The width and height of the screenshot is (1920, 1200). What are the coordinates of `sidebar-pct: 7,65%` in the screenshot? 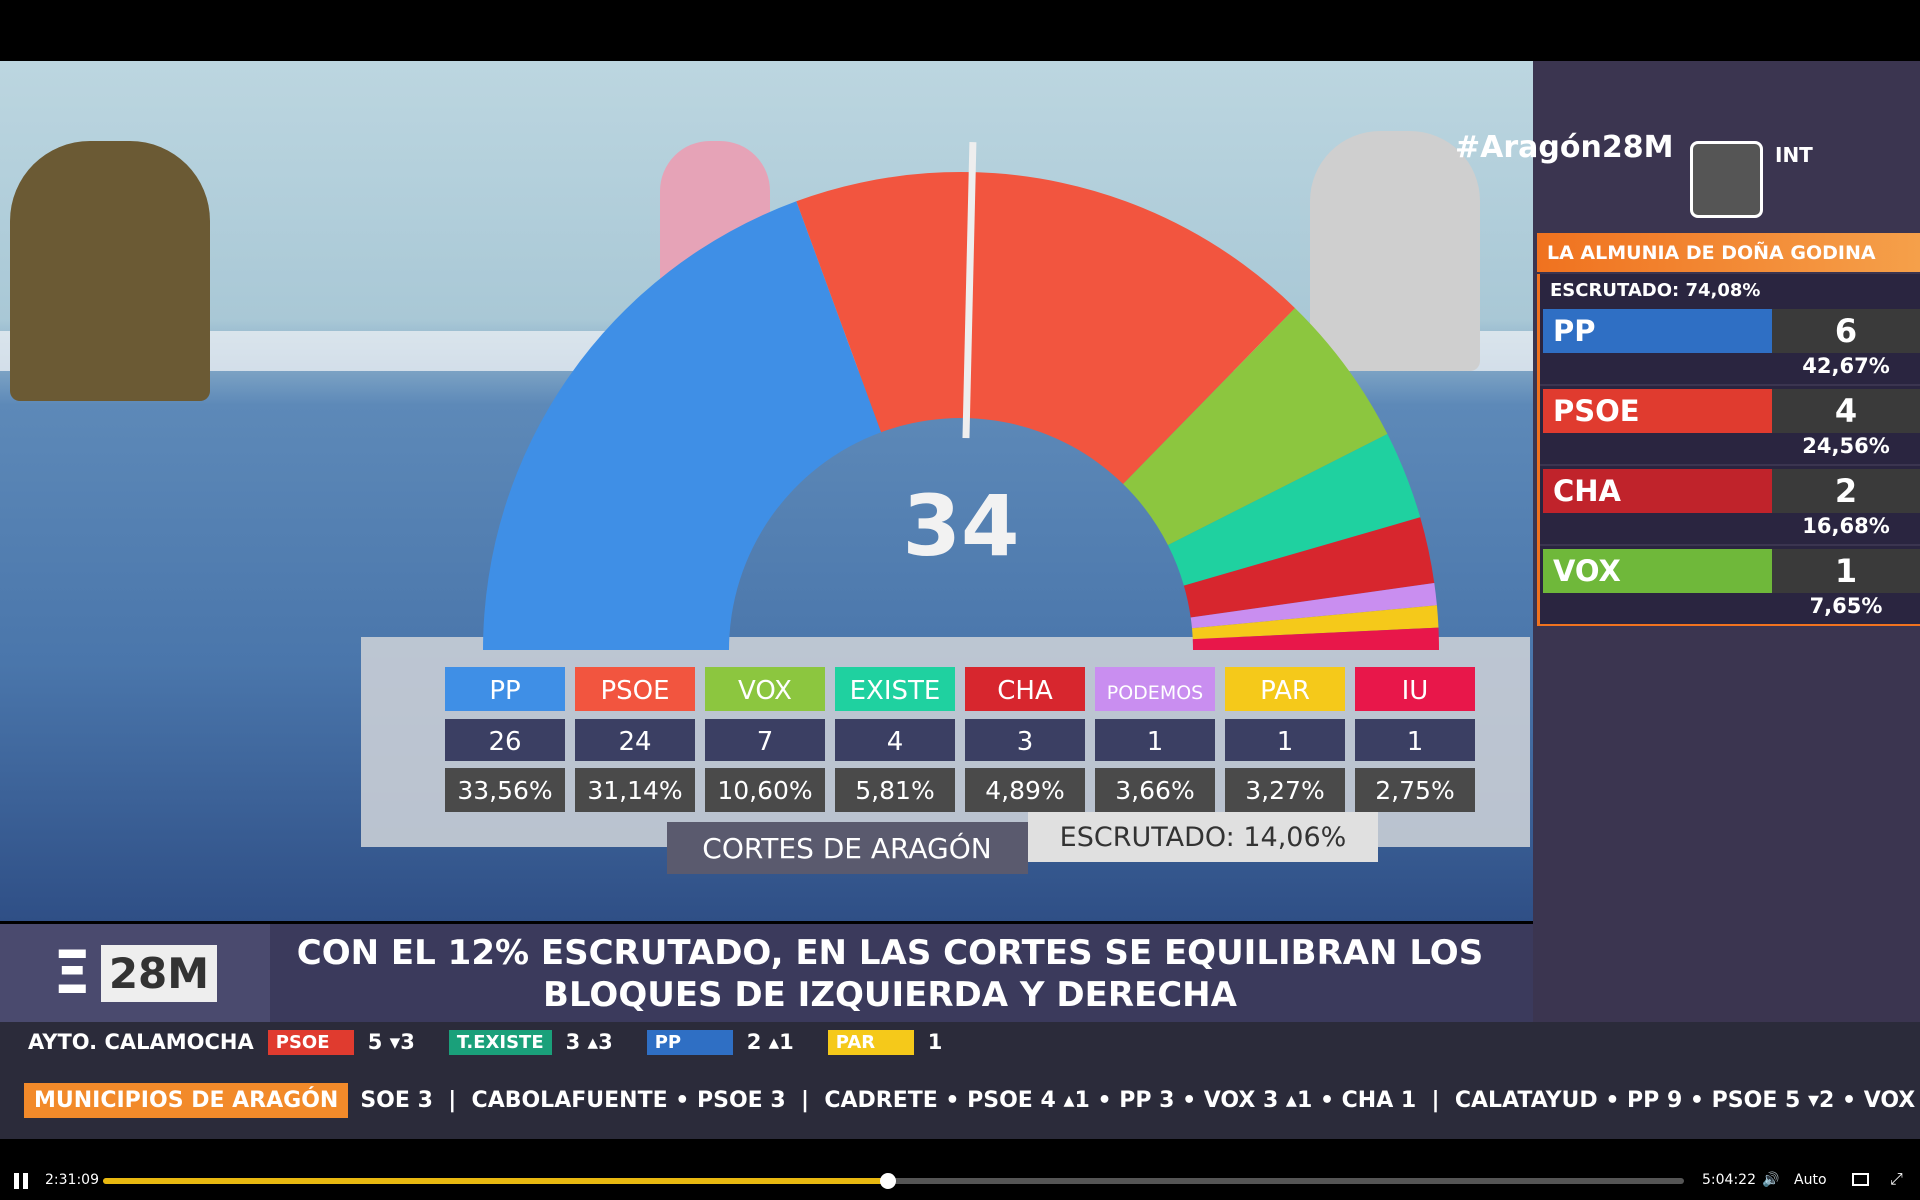 It's located at (1846, 606).